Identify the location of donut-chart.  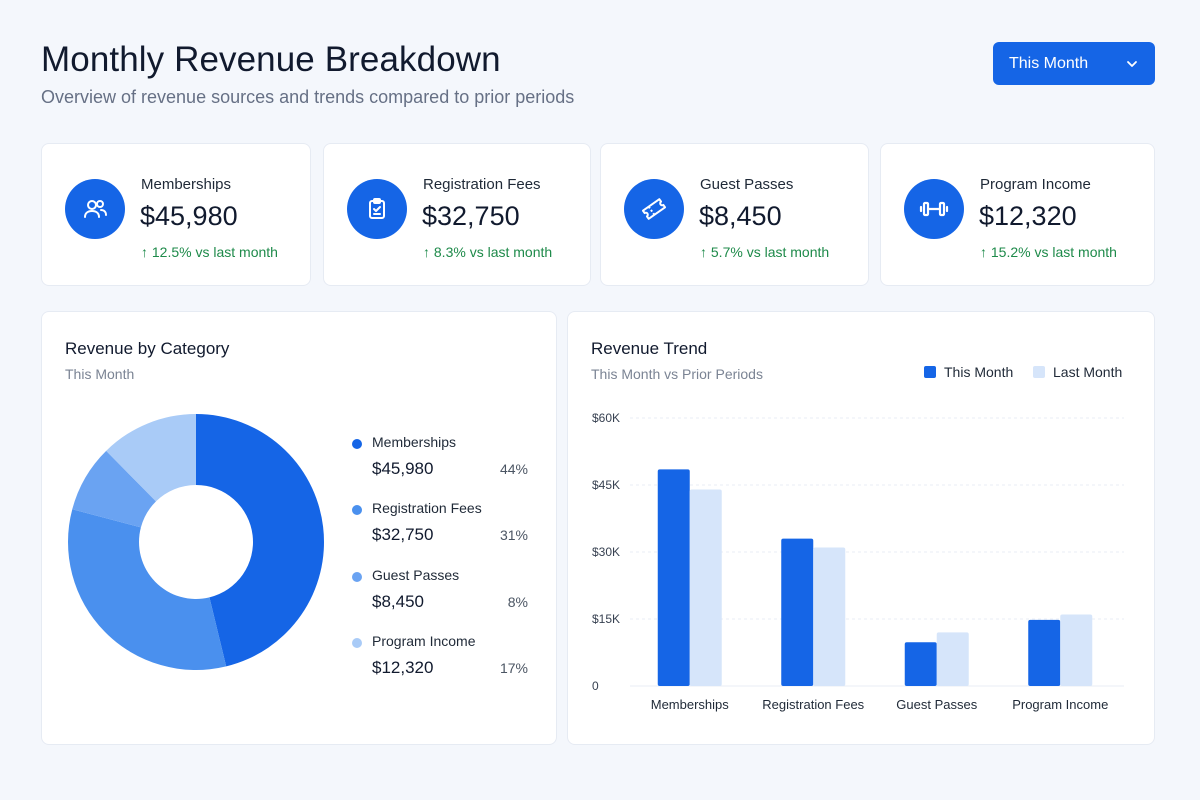
(196, 542).